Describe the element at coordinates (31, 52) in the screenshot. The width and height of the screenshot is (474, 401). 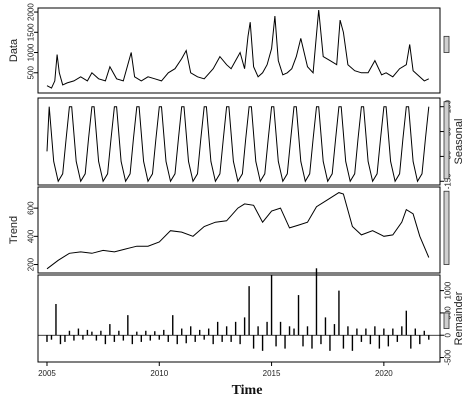
I see `y-tick-label-data: 1000` at that location.